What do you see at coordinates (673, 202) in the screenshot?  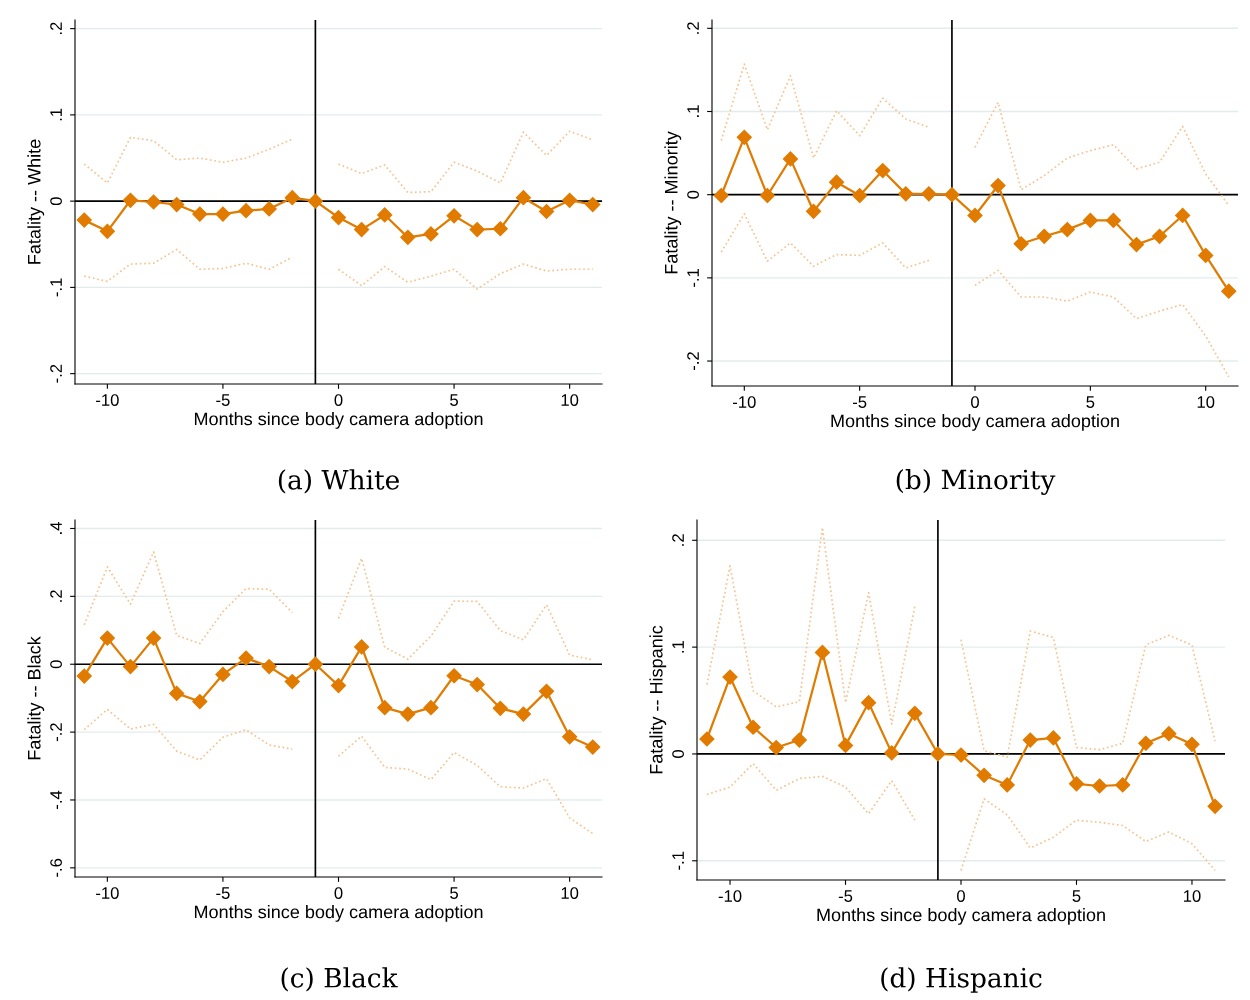 I see `y-axis-title: Fatality -- Minority` at bounding box center [673, 202].